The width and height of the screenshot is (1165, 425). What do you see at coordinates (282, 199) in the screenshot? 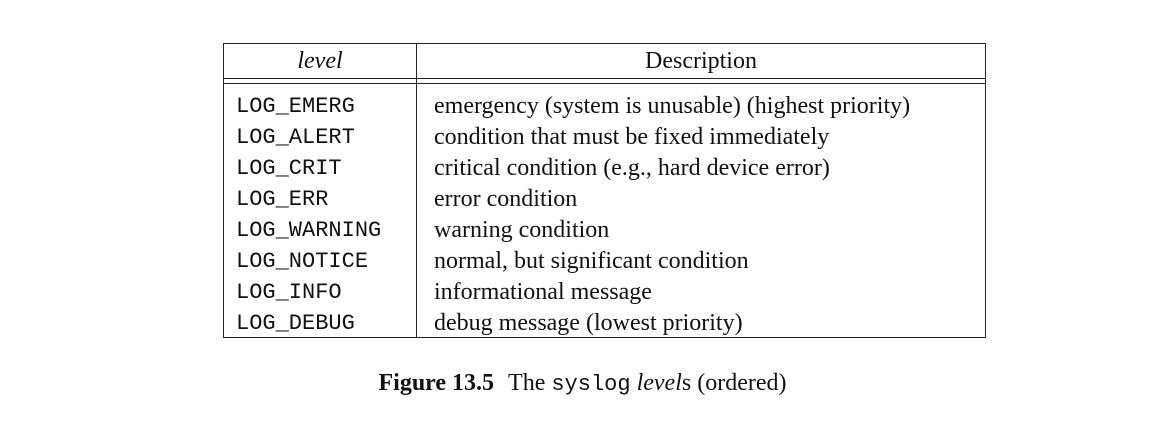
I see `level-cell: LOG_ERR` at bounding box center [282, 199].